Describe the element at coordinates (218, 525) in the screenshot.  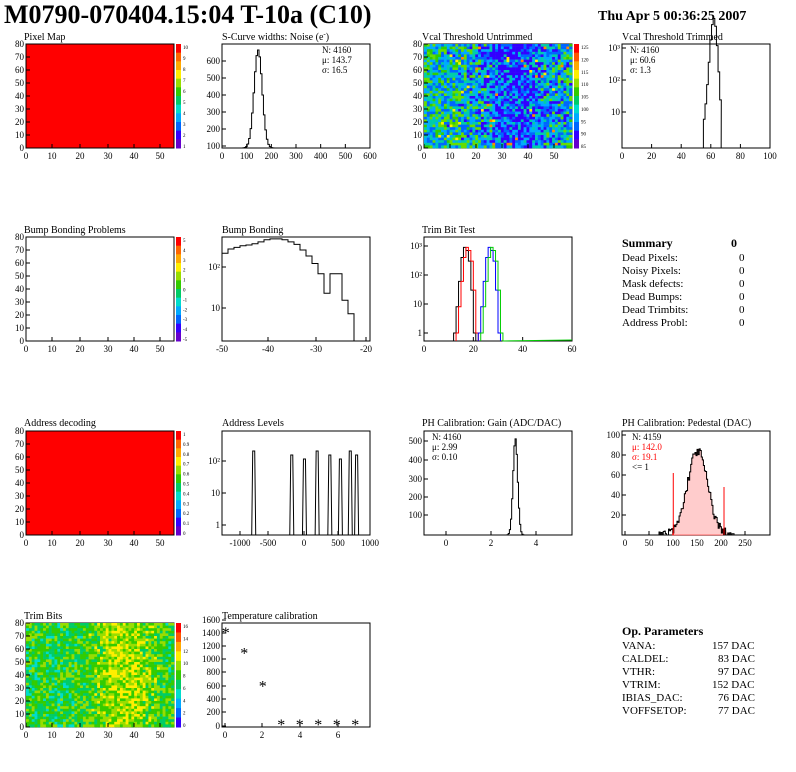
I see `y-tick-label: 1` at that location.